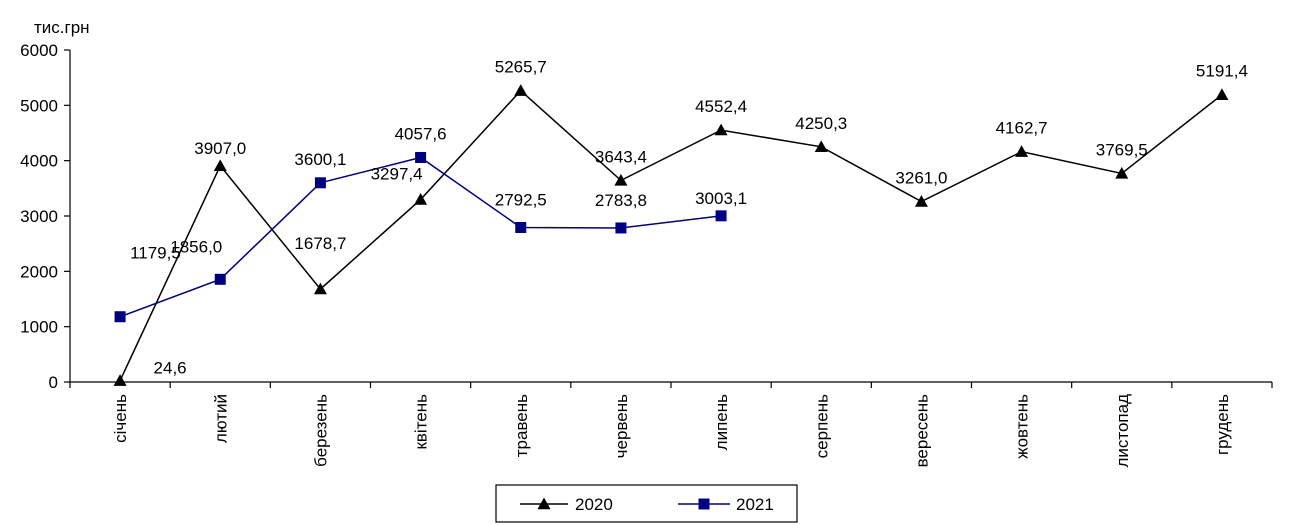  What do you see at coordinates (170, 368) in the screenshot?
I see `data-label-2020: 24,6` at bounding box center [170, 368].